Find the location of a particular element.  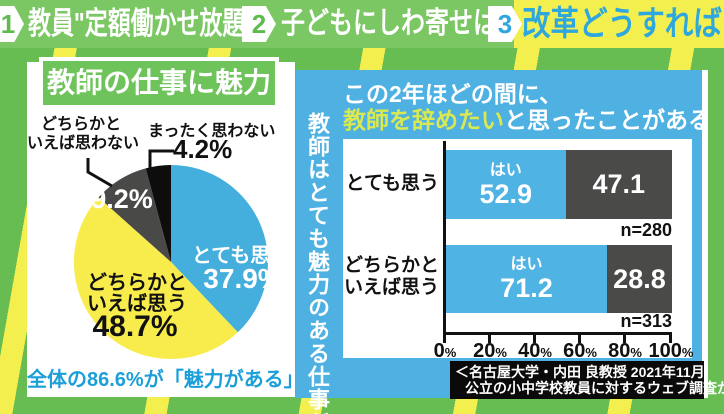

tab3-number: 3 is located at coordinates (505, 23).